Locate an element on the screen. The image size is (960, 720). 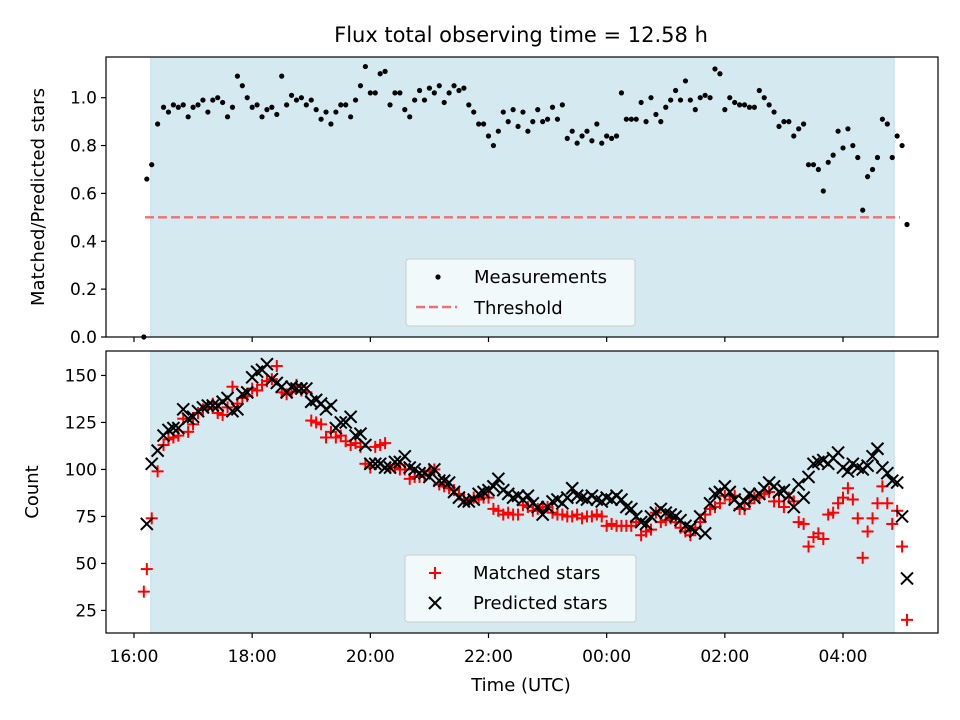
x-tick-label: 16:00 is located at coordinates (134, 657).